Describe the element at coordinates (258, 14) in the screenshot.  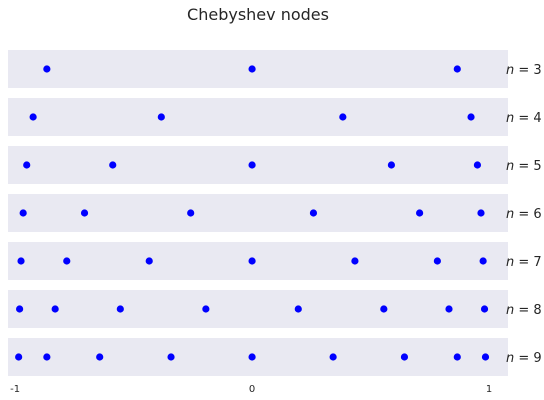
I see `chart-title: Chebyshev nodes` at that location.